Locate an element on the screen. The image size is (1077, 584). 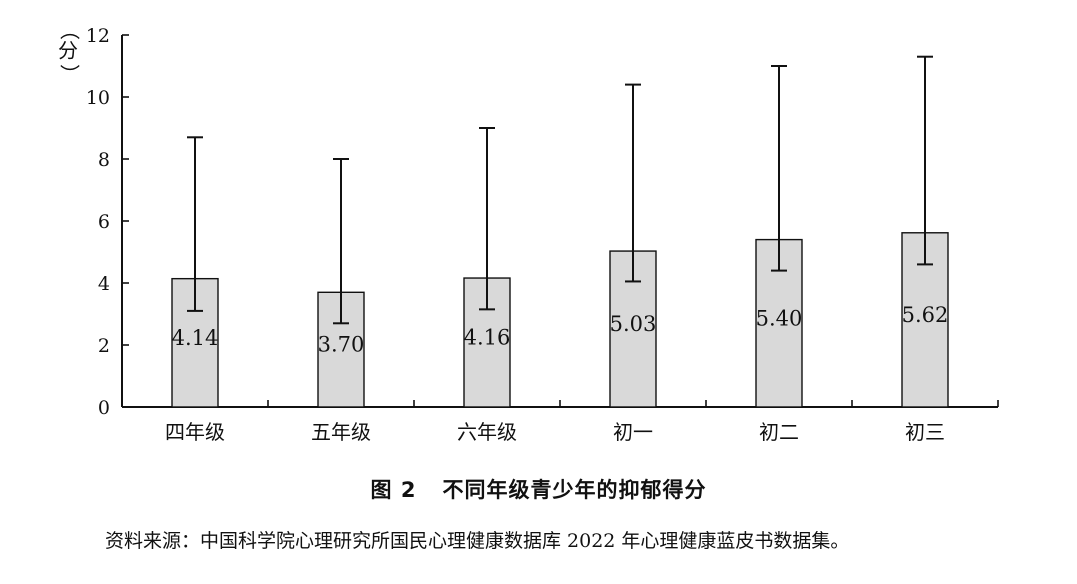
y-axis-label-char: ） is located at coordinates (70, 74).